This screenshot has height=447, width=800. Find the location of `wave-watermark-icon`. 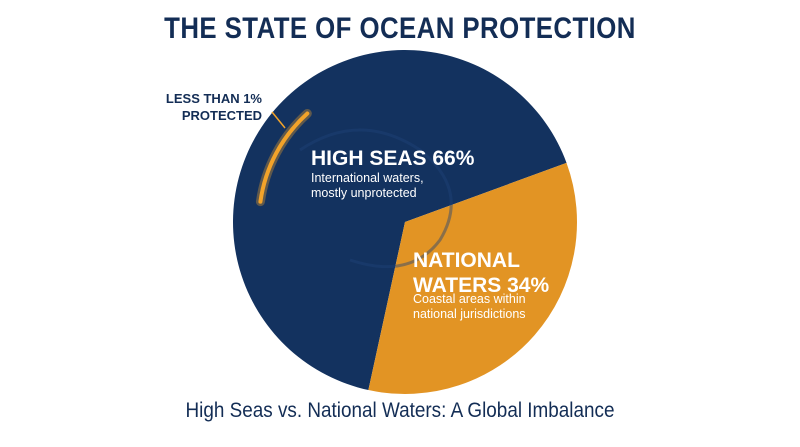

wave-watermark-icon is located at coordinates (376, 198).